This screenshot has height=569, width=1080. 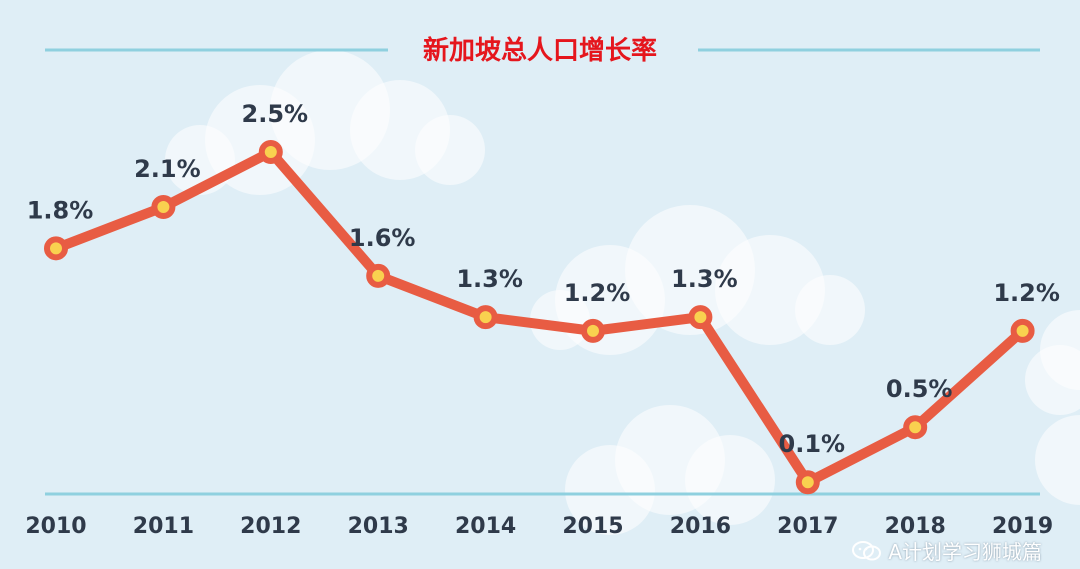 I want to click on x-tick-label-2019: 2019, so click(x=1022, y=526).